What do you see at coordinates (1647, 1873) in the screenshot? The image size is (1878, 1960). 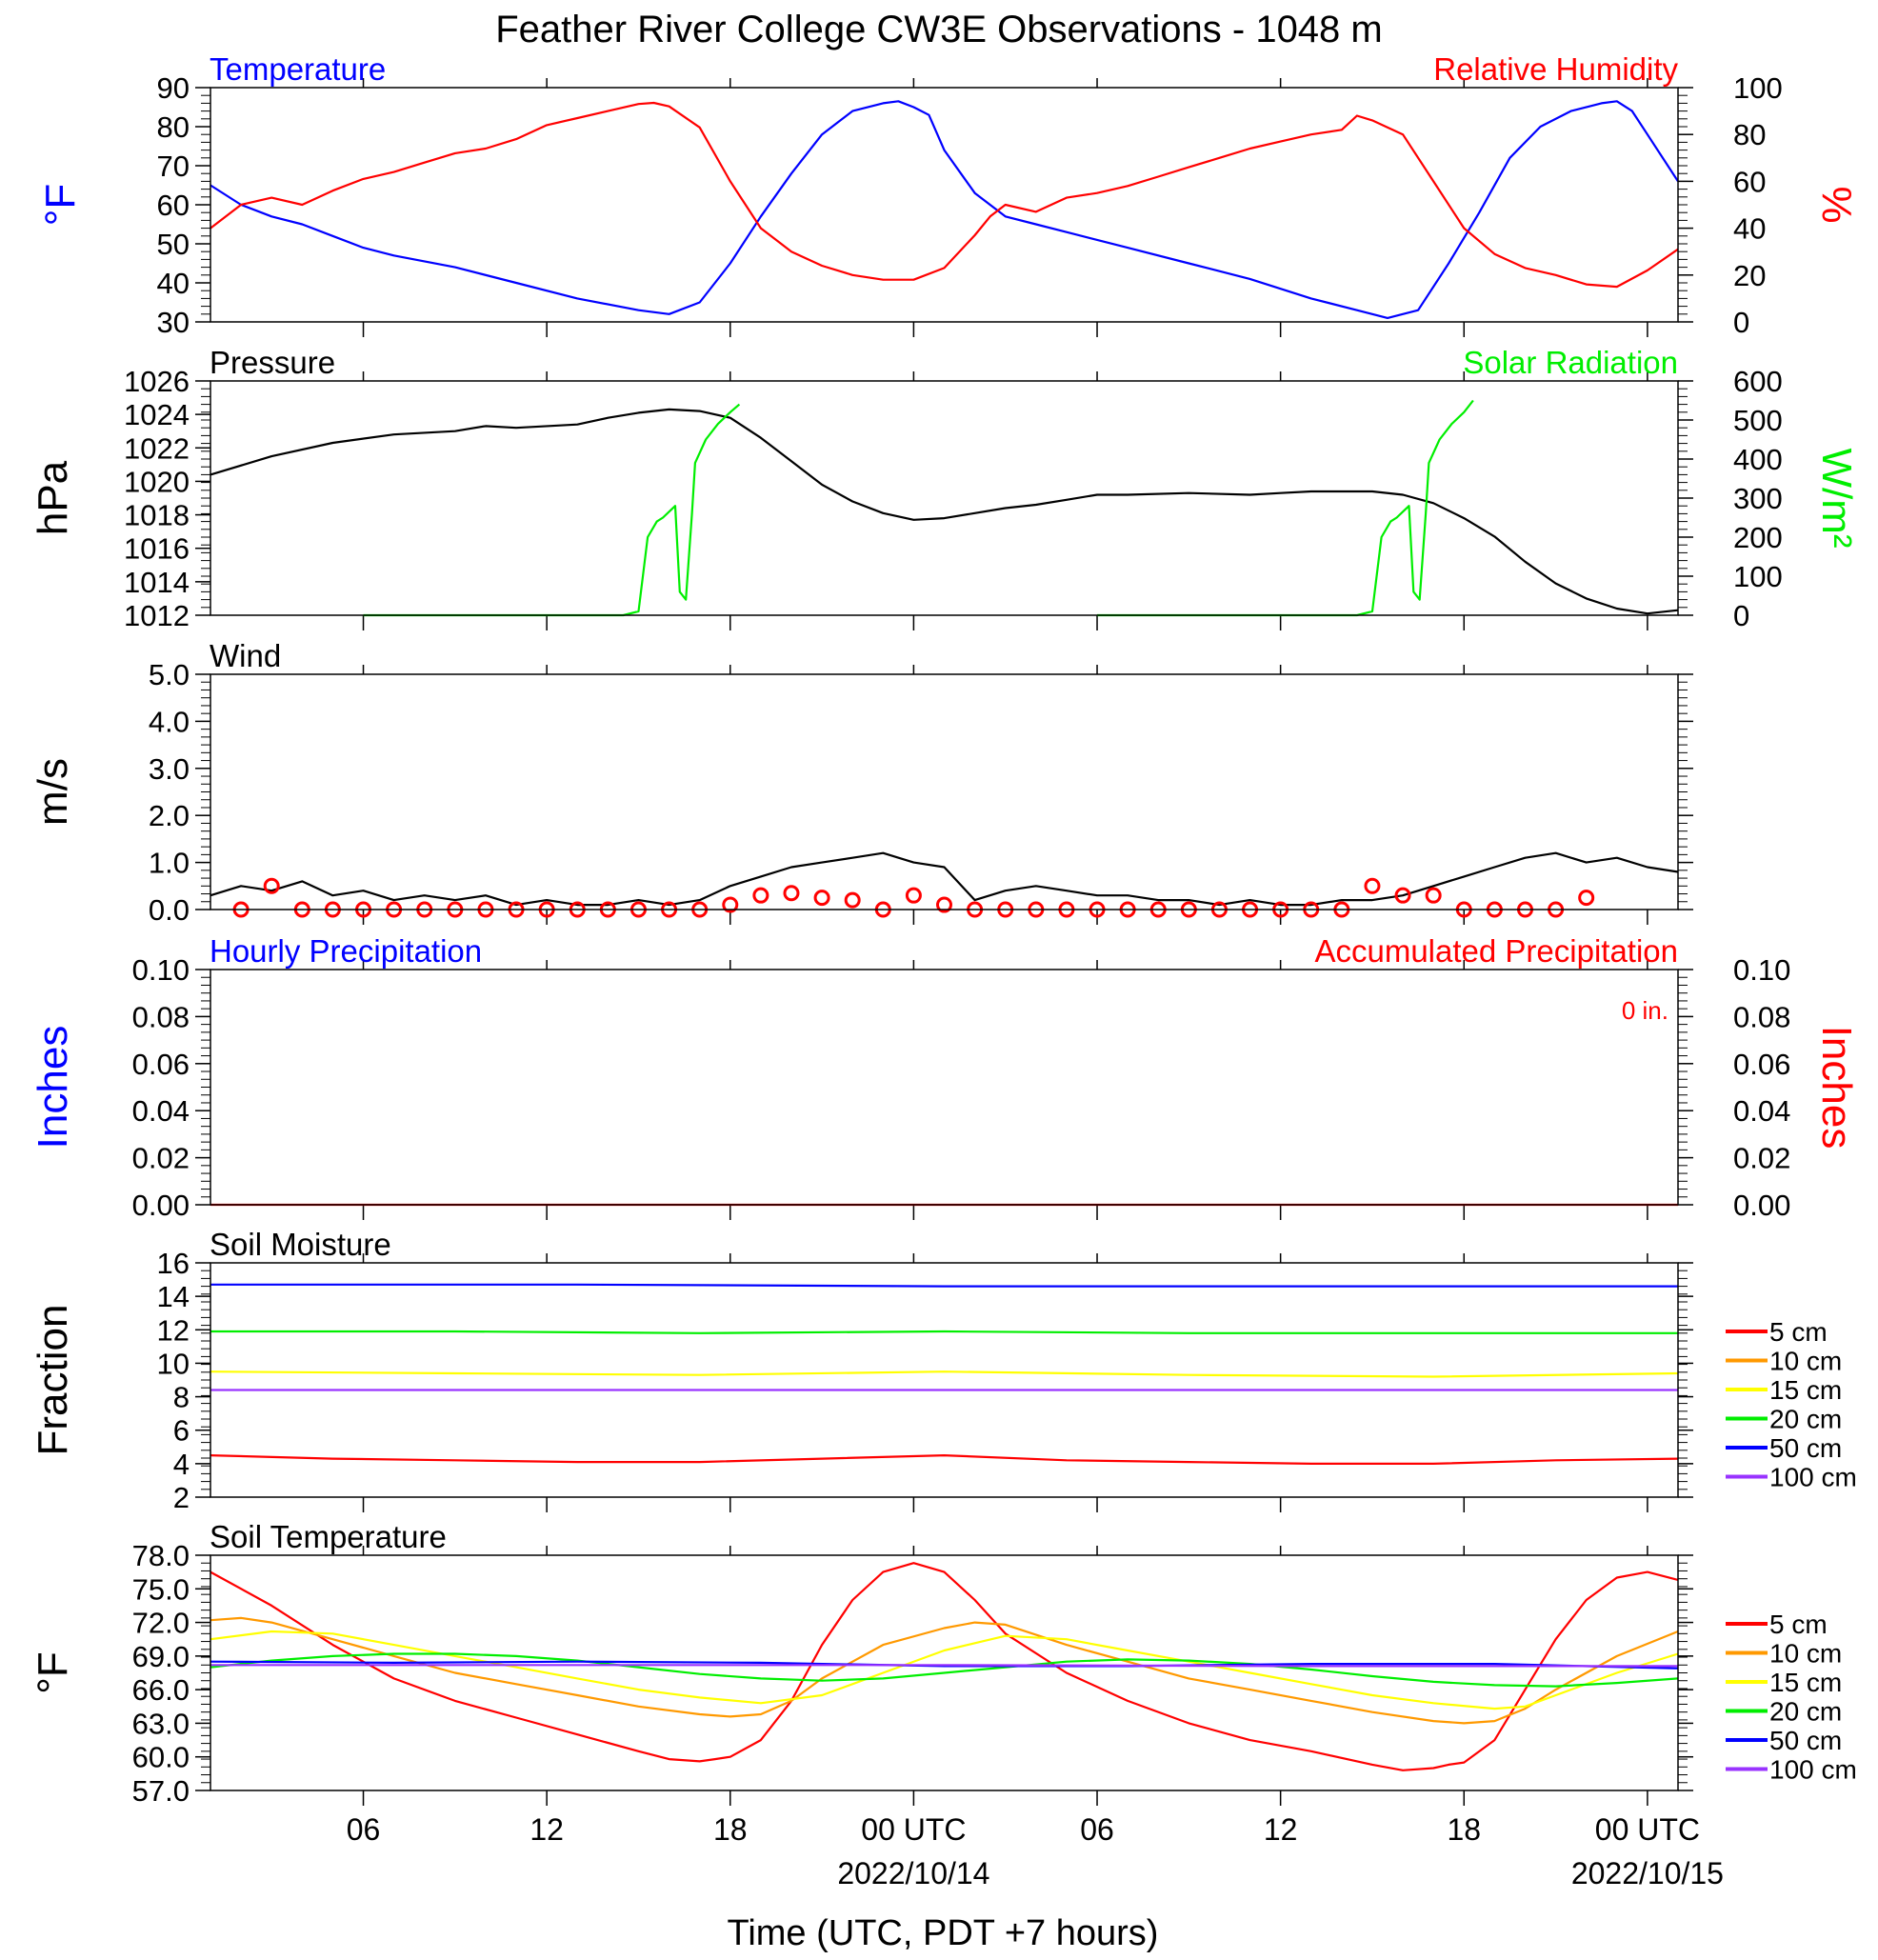 I see `x-date-label: 2022/10/15` at bounding box center [1647, 1873].